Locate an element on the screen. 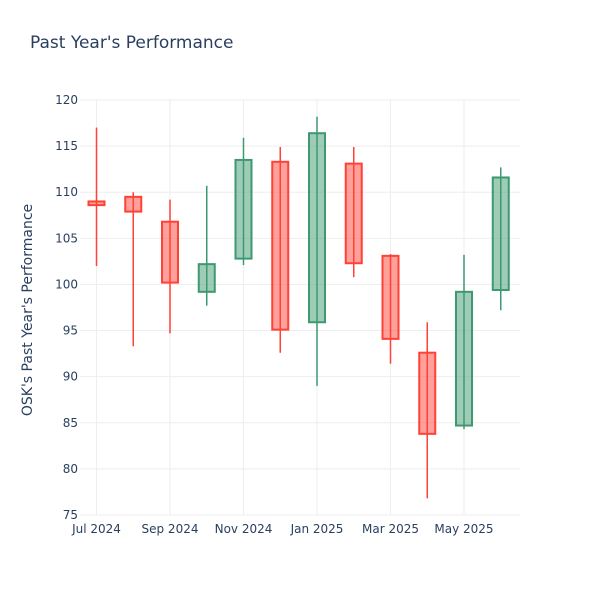 This screenshot has width=600, height=600. y-tick-label: 90 is located at coordinates (70, 377).